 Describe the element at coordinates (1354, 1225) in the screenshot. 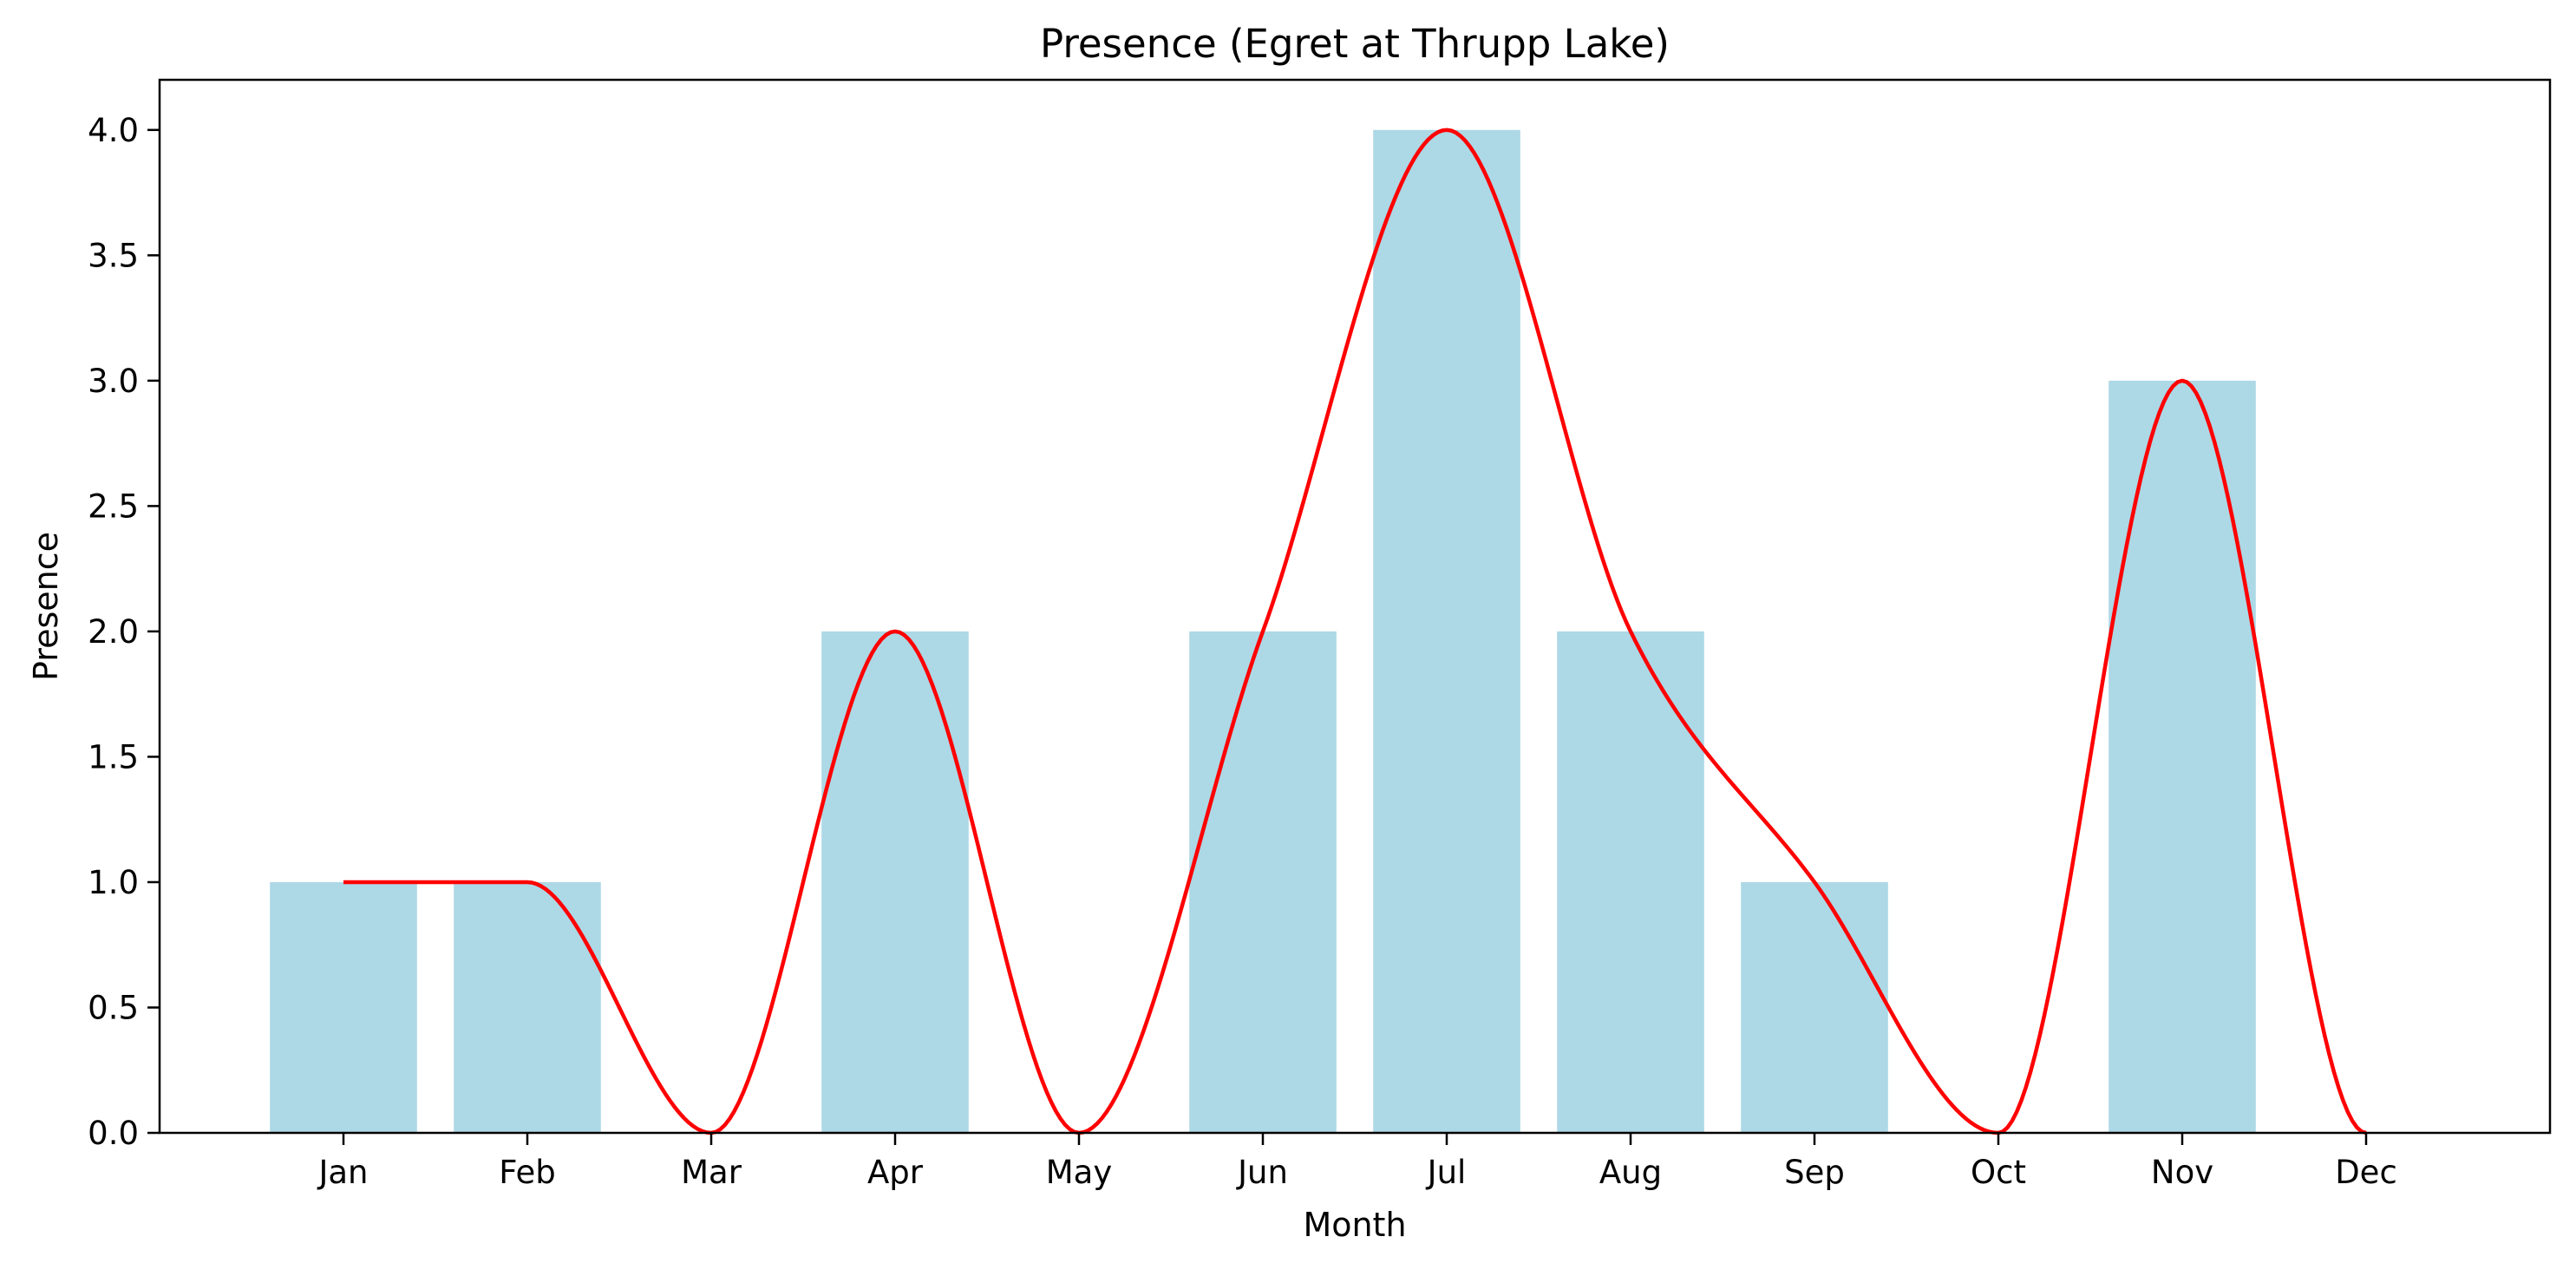

I see `x-axis-label: Month` at that location.